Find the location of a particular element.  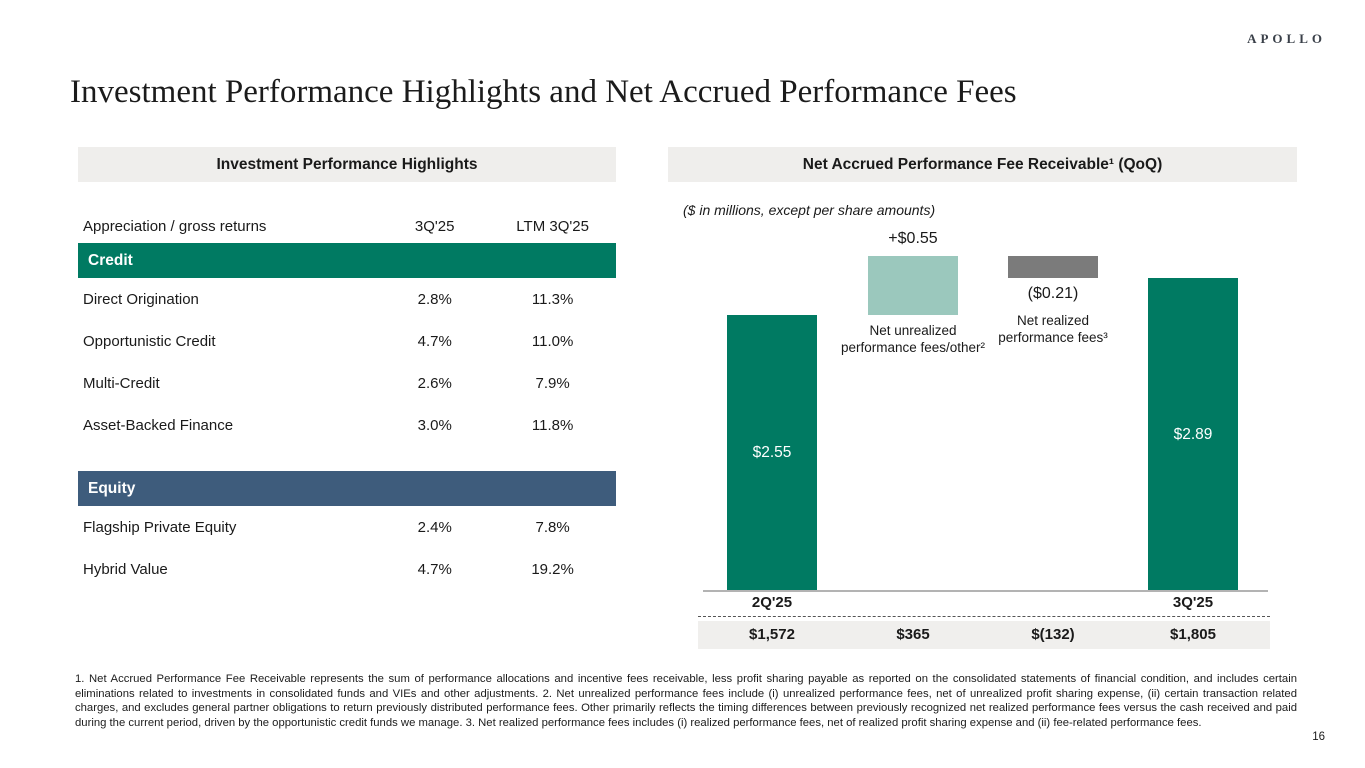

total-2q25: $1,572 is located at coordinates (772, 634).